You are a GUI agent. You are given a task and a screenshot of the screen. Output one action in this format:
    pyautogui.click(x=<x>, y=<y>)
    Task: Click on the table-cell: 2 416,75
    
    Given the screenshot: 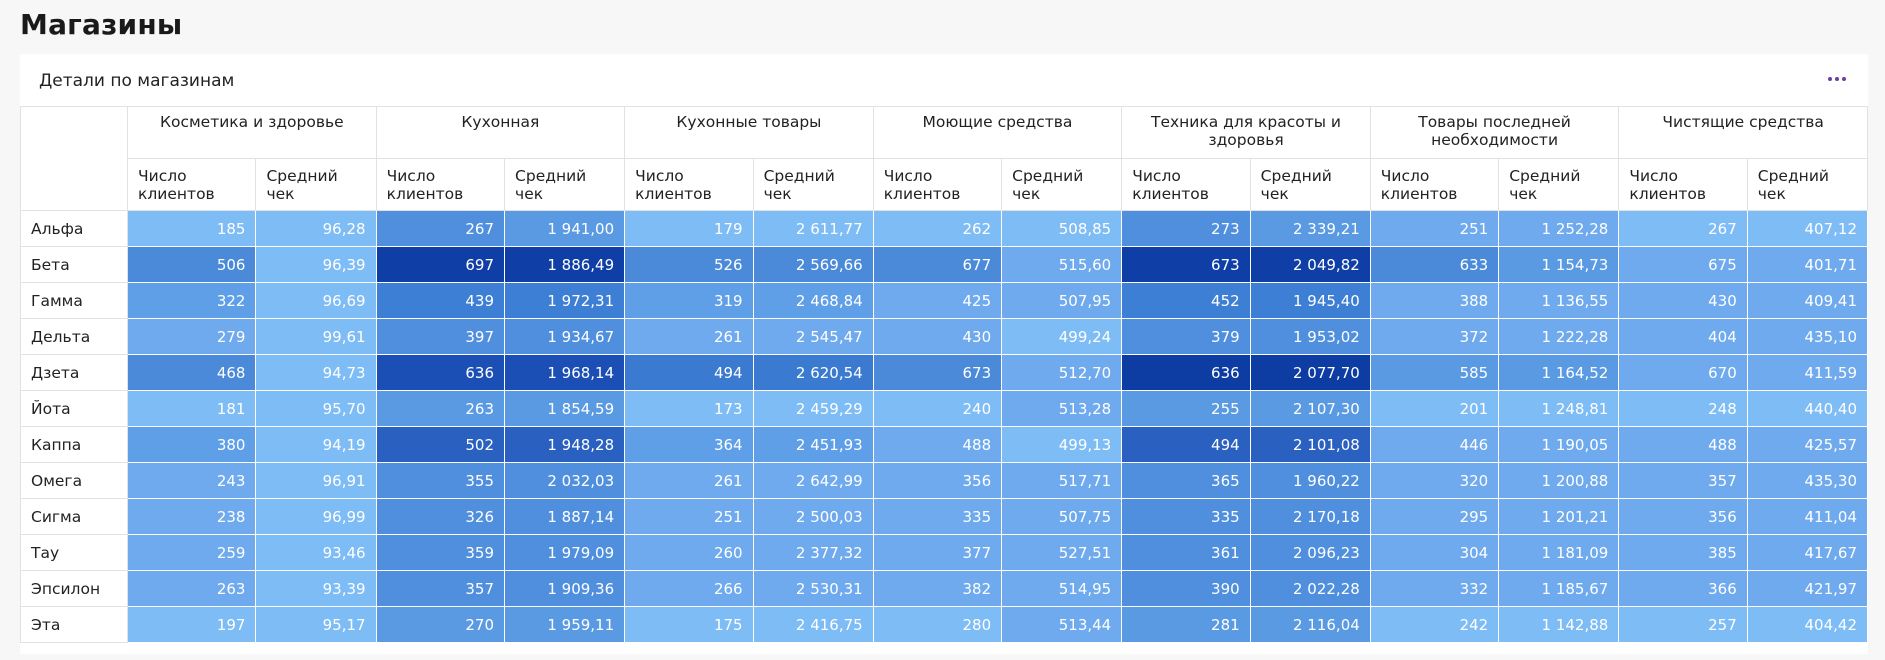 What is the action you would take?
    pyautogui.click(x=813, y=624)
    